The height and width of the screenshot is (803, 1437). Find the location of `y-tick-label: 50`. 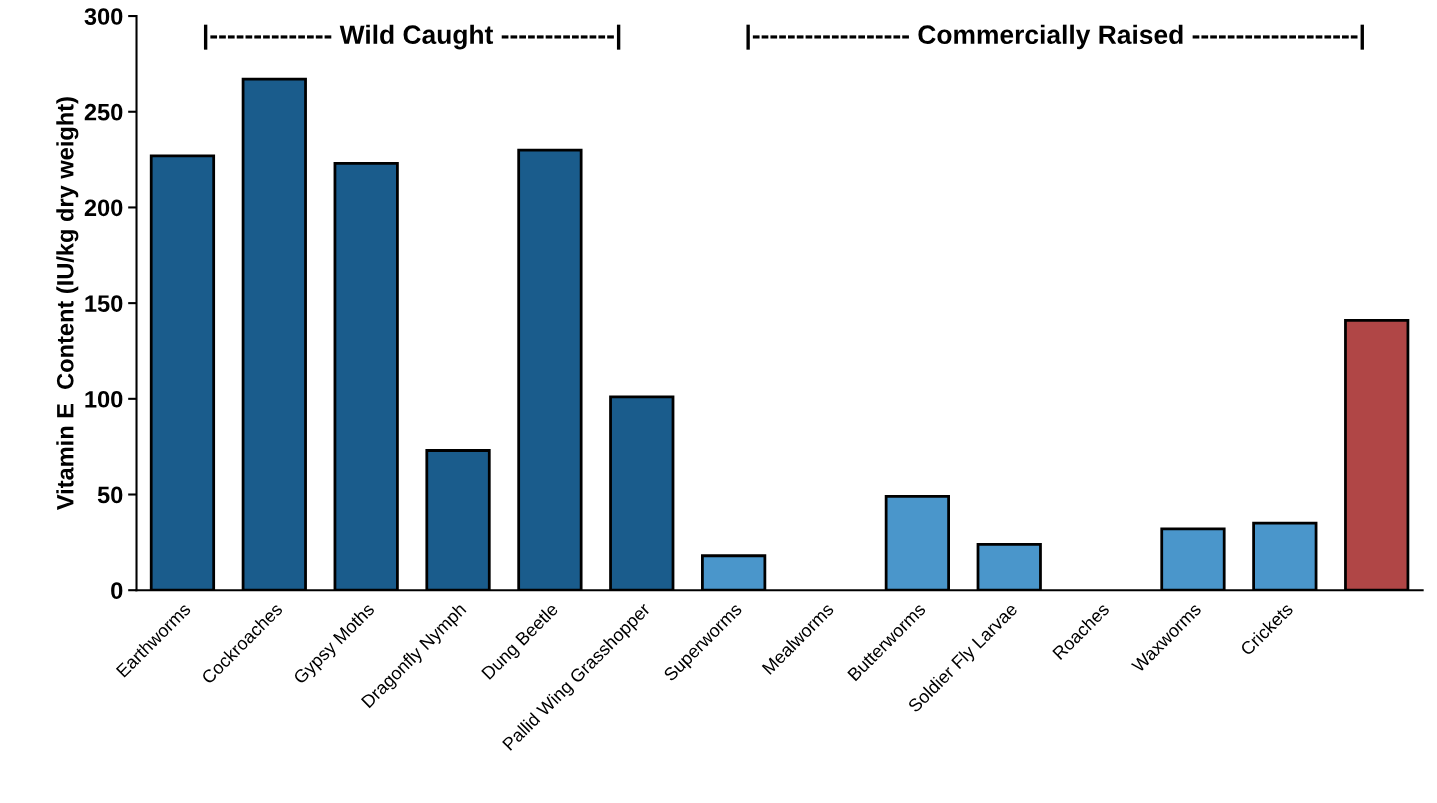

y-tick-label: 50 is located at coordinates (110, 495).